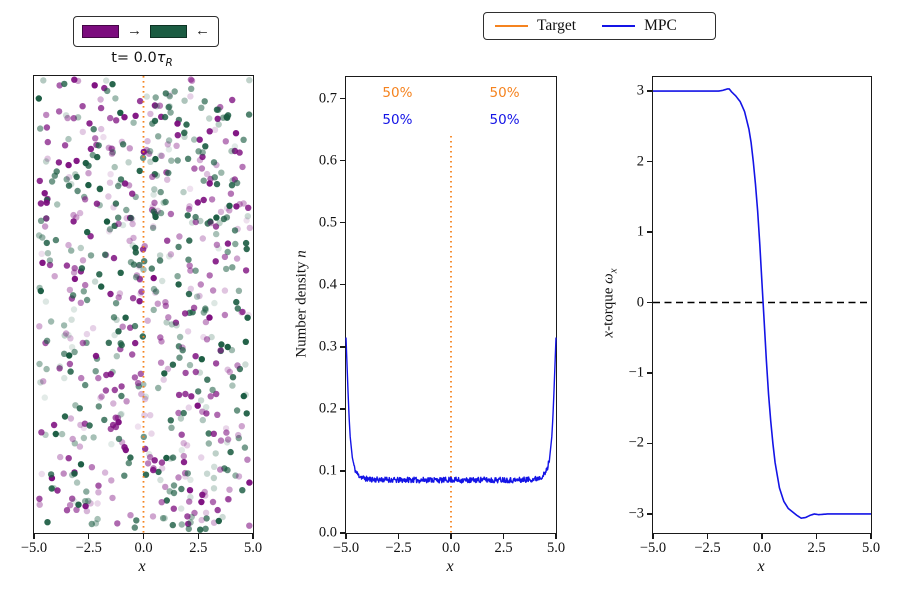 This screenshot has height=600, width=900. Describe the element at coordinates (636, 372) in the screenshot. I see `y-tick-label: −1` at that location.